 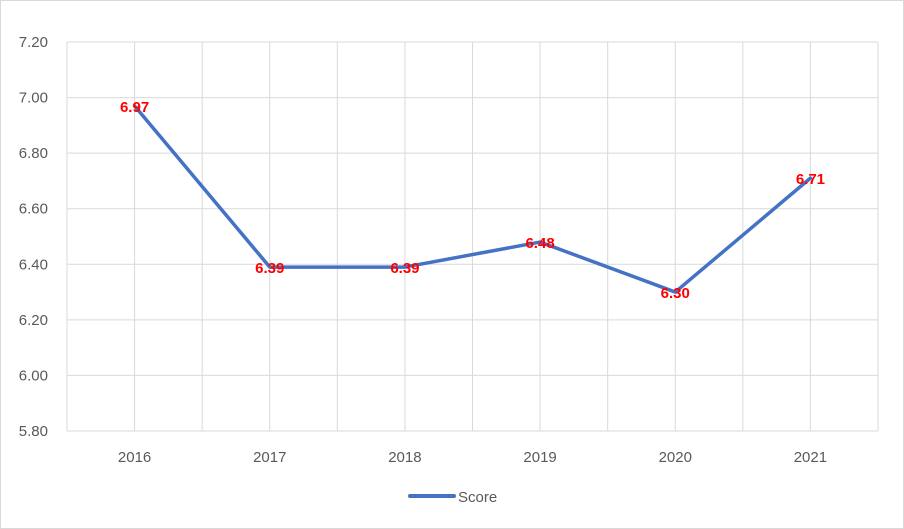 I want to click on x-tick-label: 2021, so click(x=810, y=457).